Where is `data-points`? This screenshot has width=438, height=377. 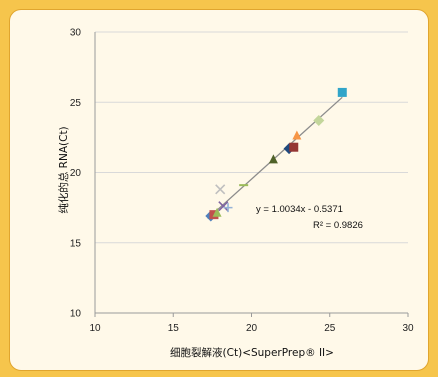 data-points is located at coordinates (276, 154).